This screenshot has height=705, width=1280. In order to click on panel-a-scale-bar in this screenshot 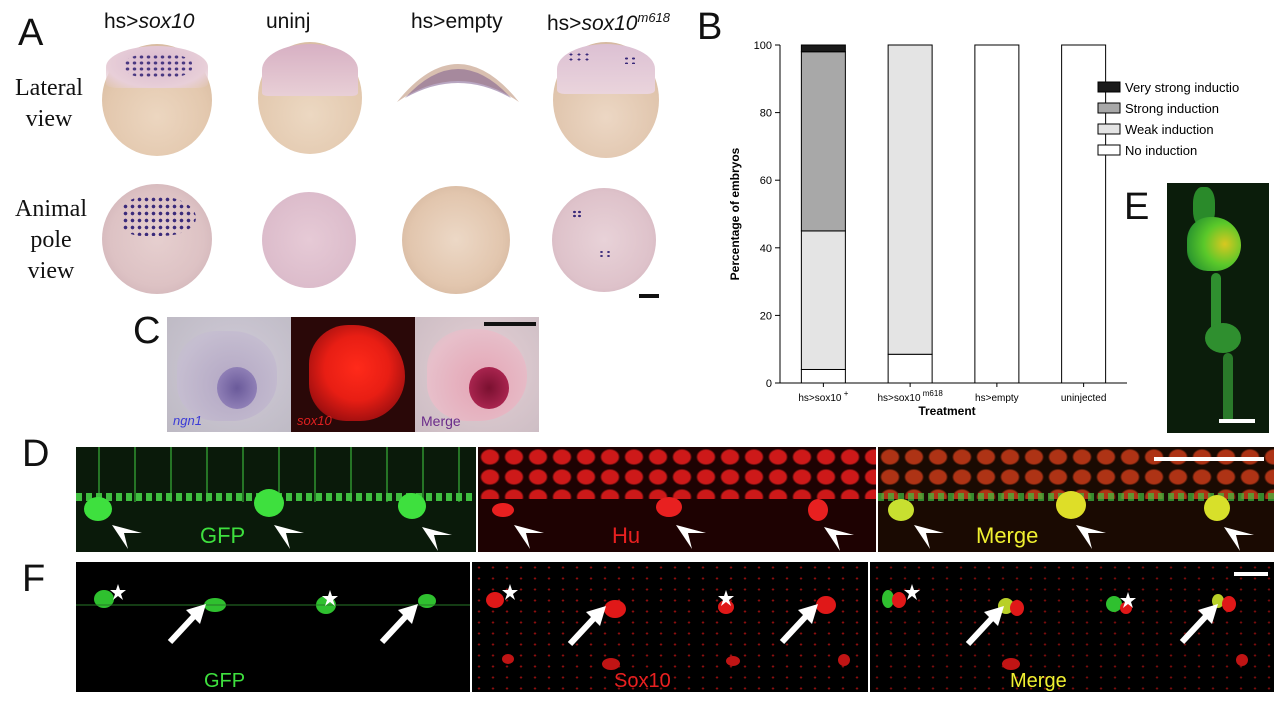, I will do `click(649, 296)`.